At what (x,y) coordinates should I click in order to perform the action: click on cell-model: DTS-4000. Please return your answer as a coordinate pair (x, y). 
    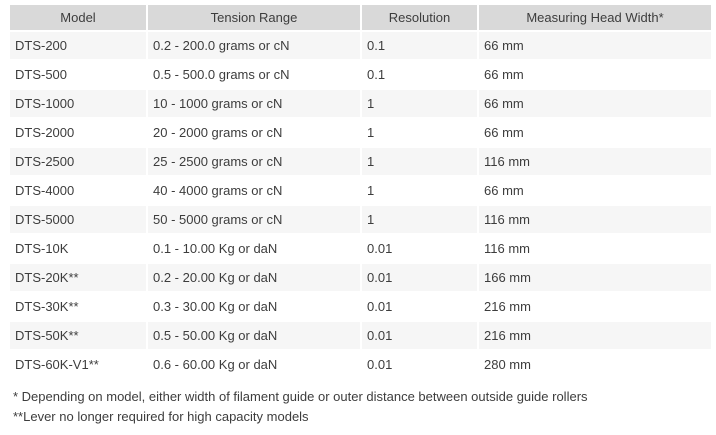
    Looking at the image, I should click on (78, 190).